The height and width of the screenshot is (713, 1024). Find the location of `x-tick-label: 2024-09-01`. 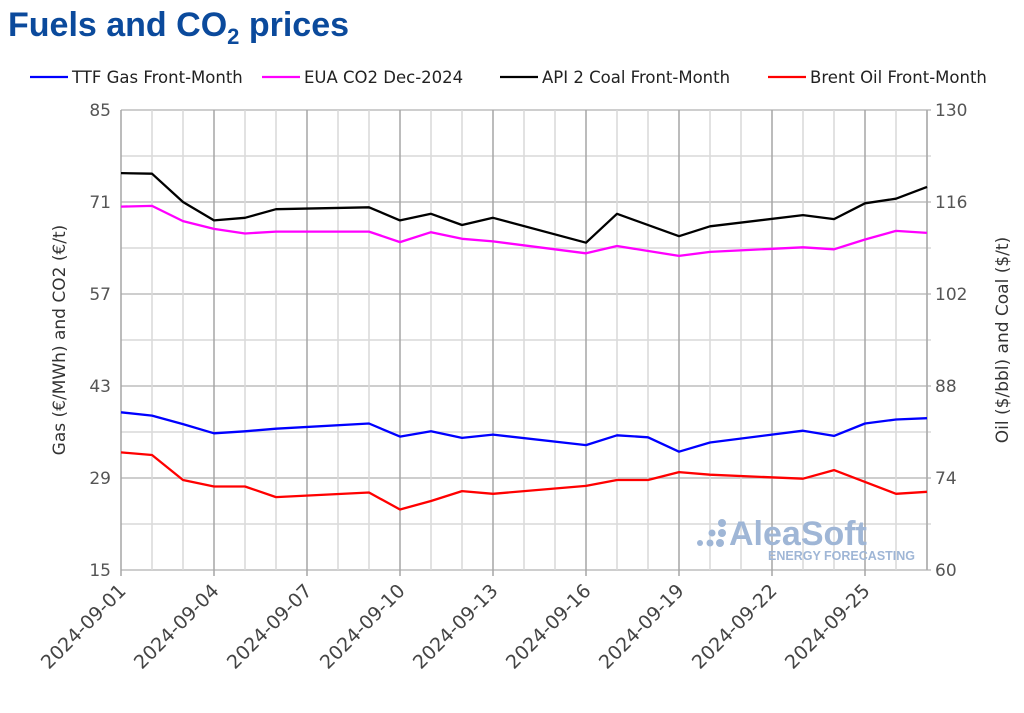

x-tick-label: 2024-09-01 is located at coordinates (84, 627).